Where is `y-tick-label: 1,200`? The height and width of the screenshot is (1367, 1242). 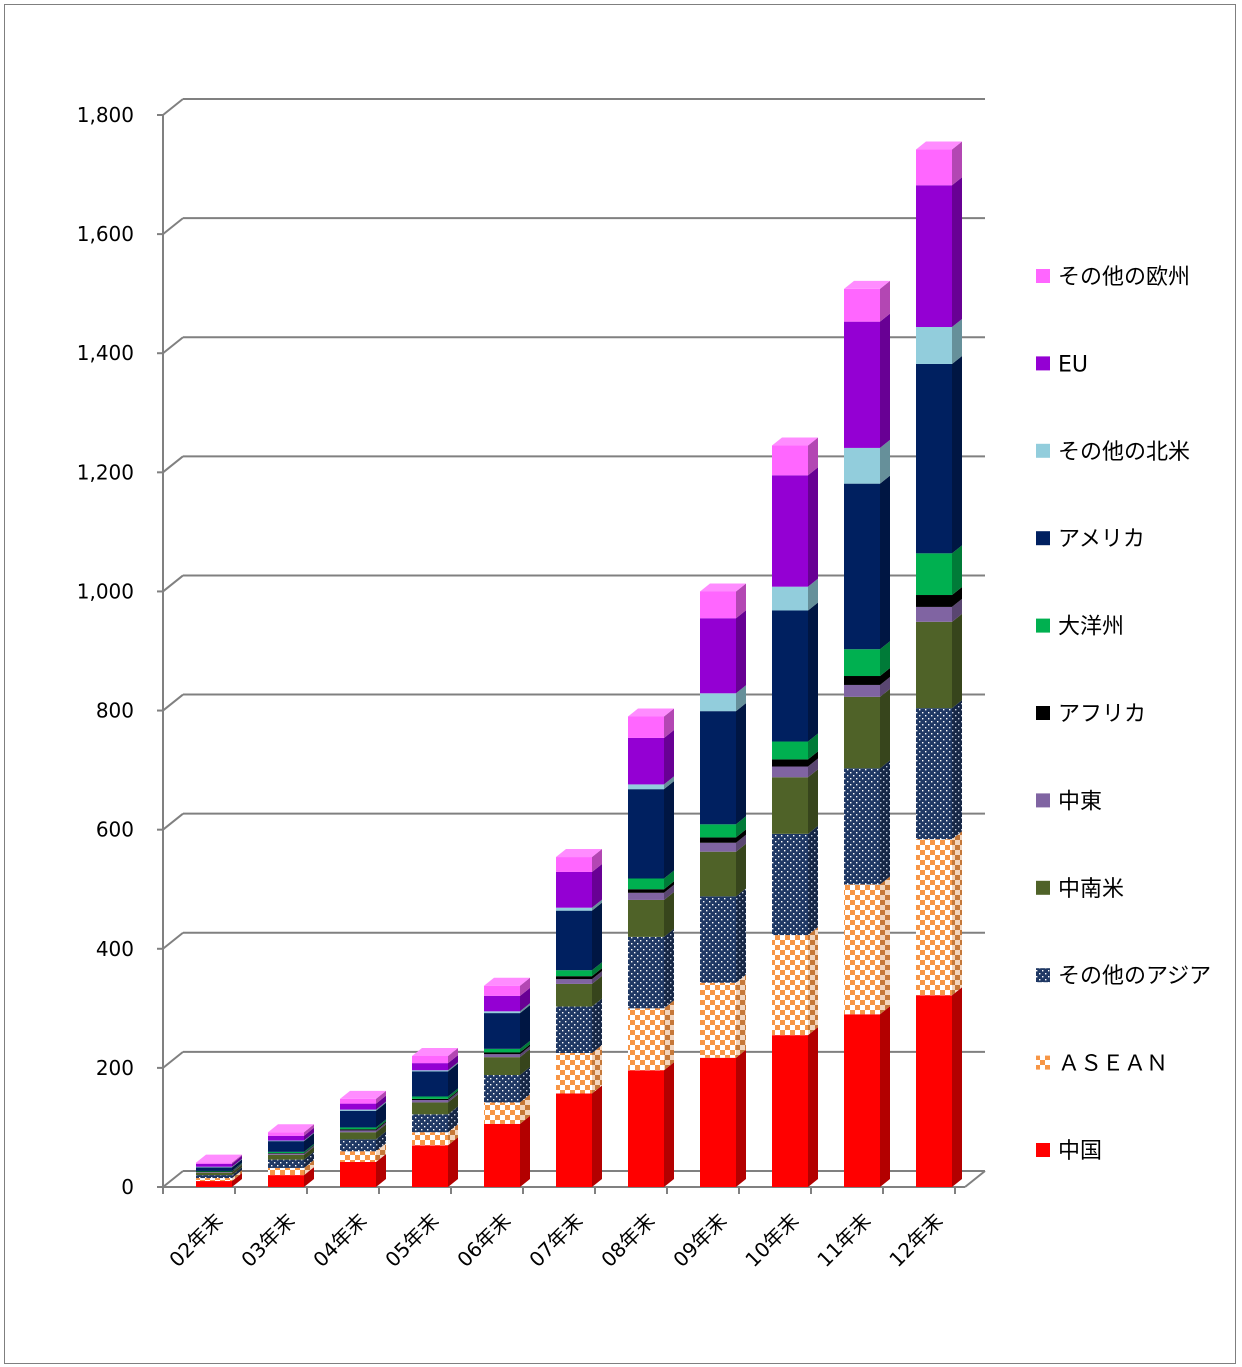 y-tick-label: 1,200 is located at coordinates (105, 472).